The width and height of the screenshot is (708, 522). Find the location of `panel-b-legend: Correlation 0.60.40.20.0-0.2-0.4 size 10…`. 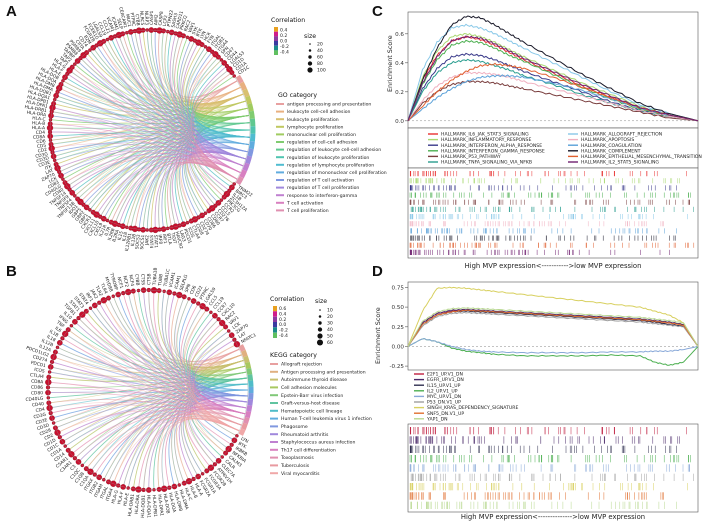

panel-b-legend: Correlation 0.60.40.20.0-0.2-0.4 size 10… is located at coordinates (321, 386).